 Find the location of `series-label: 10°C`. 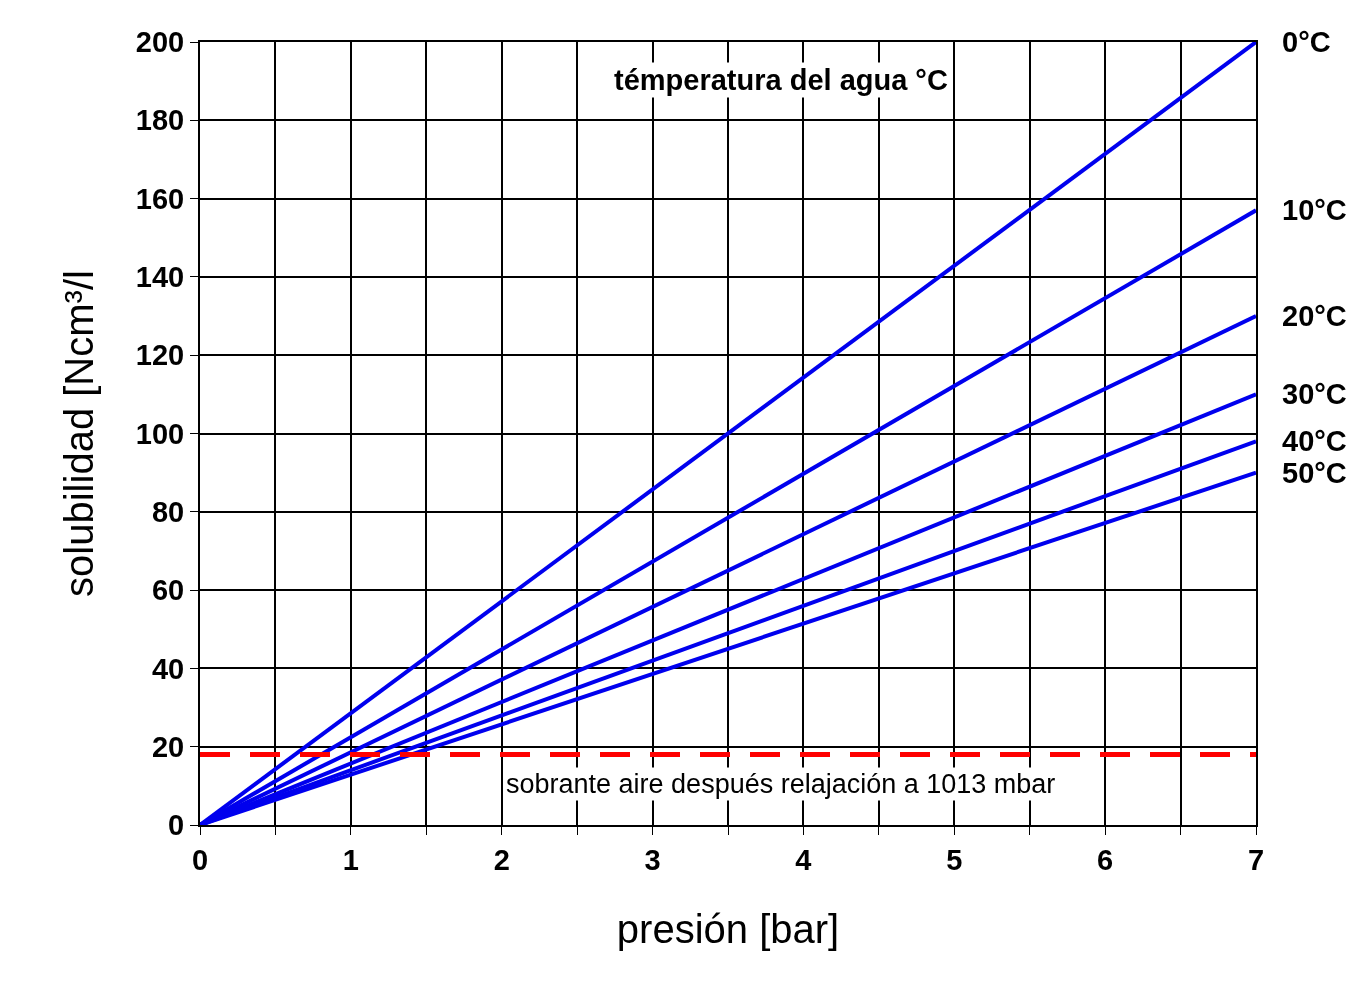

series-label: 10°C is located at coordinates (1314, 210).